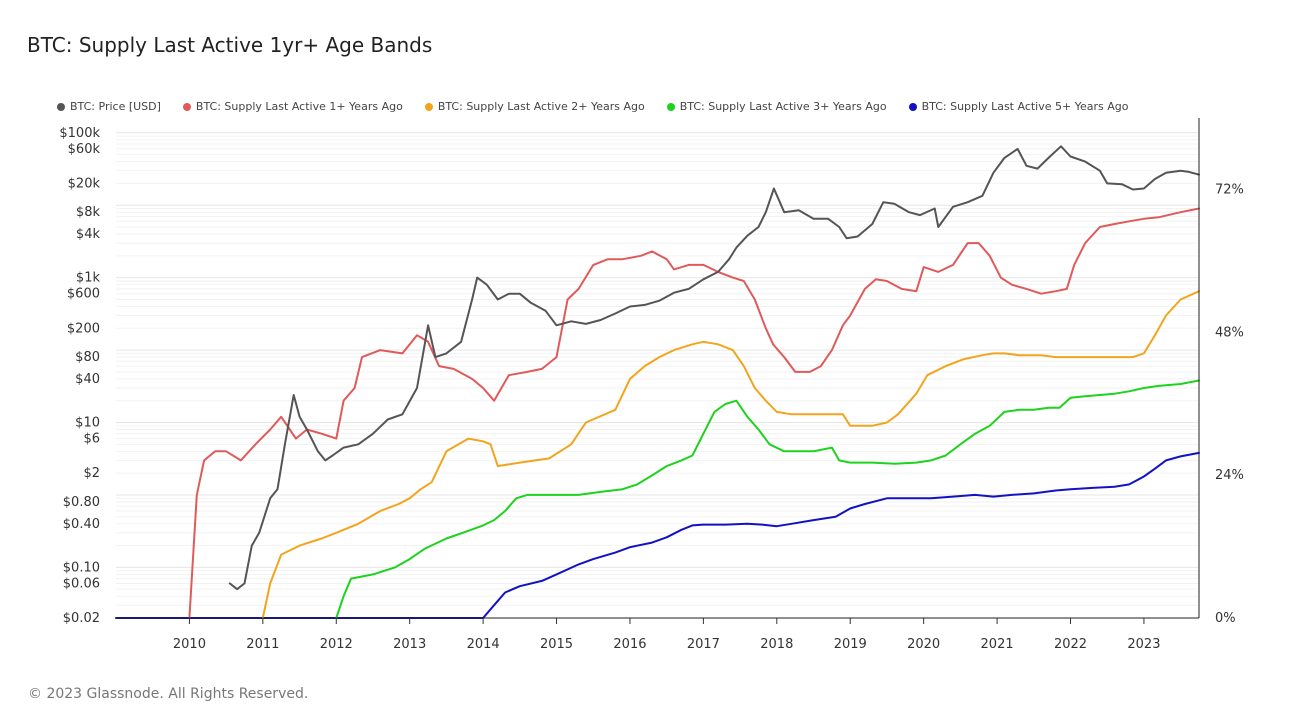 The width and height of the screenshot is (1292, 727). I want to click on y-tick-label-left: $4k, so click(88, 234).